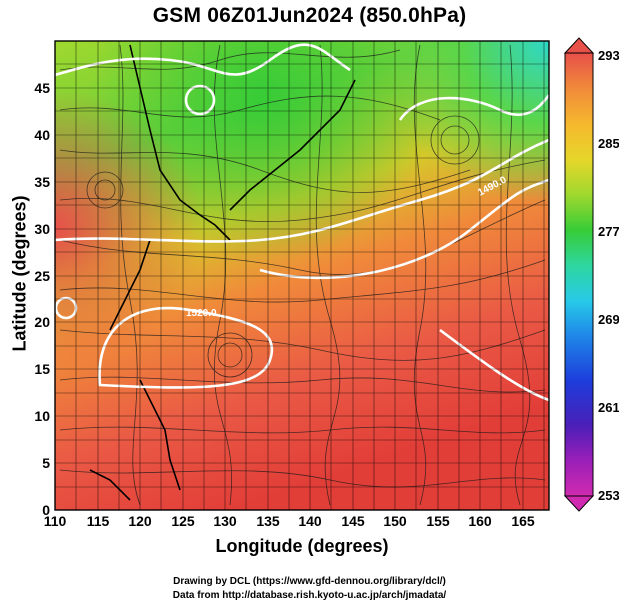 The height and width of the screenshot is (605, 619). Describe the element at coordinates (42, 88) in the screenshot. I see `y-tick-label: 45` at that location.